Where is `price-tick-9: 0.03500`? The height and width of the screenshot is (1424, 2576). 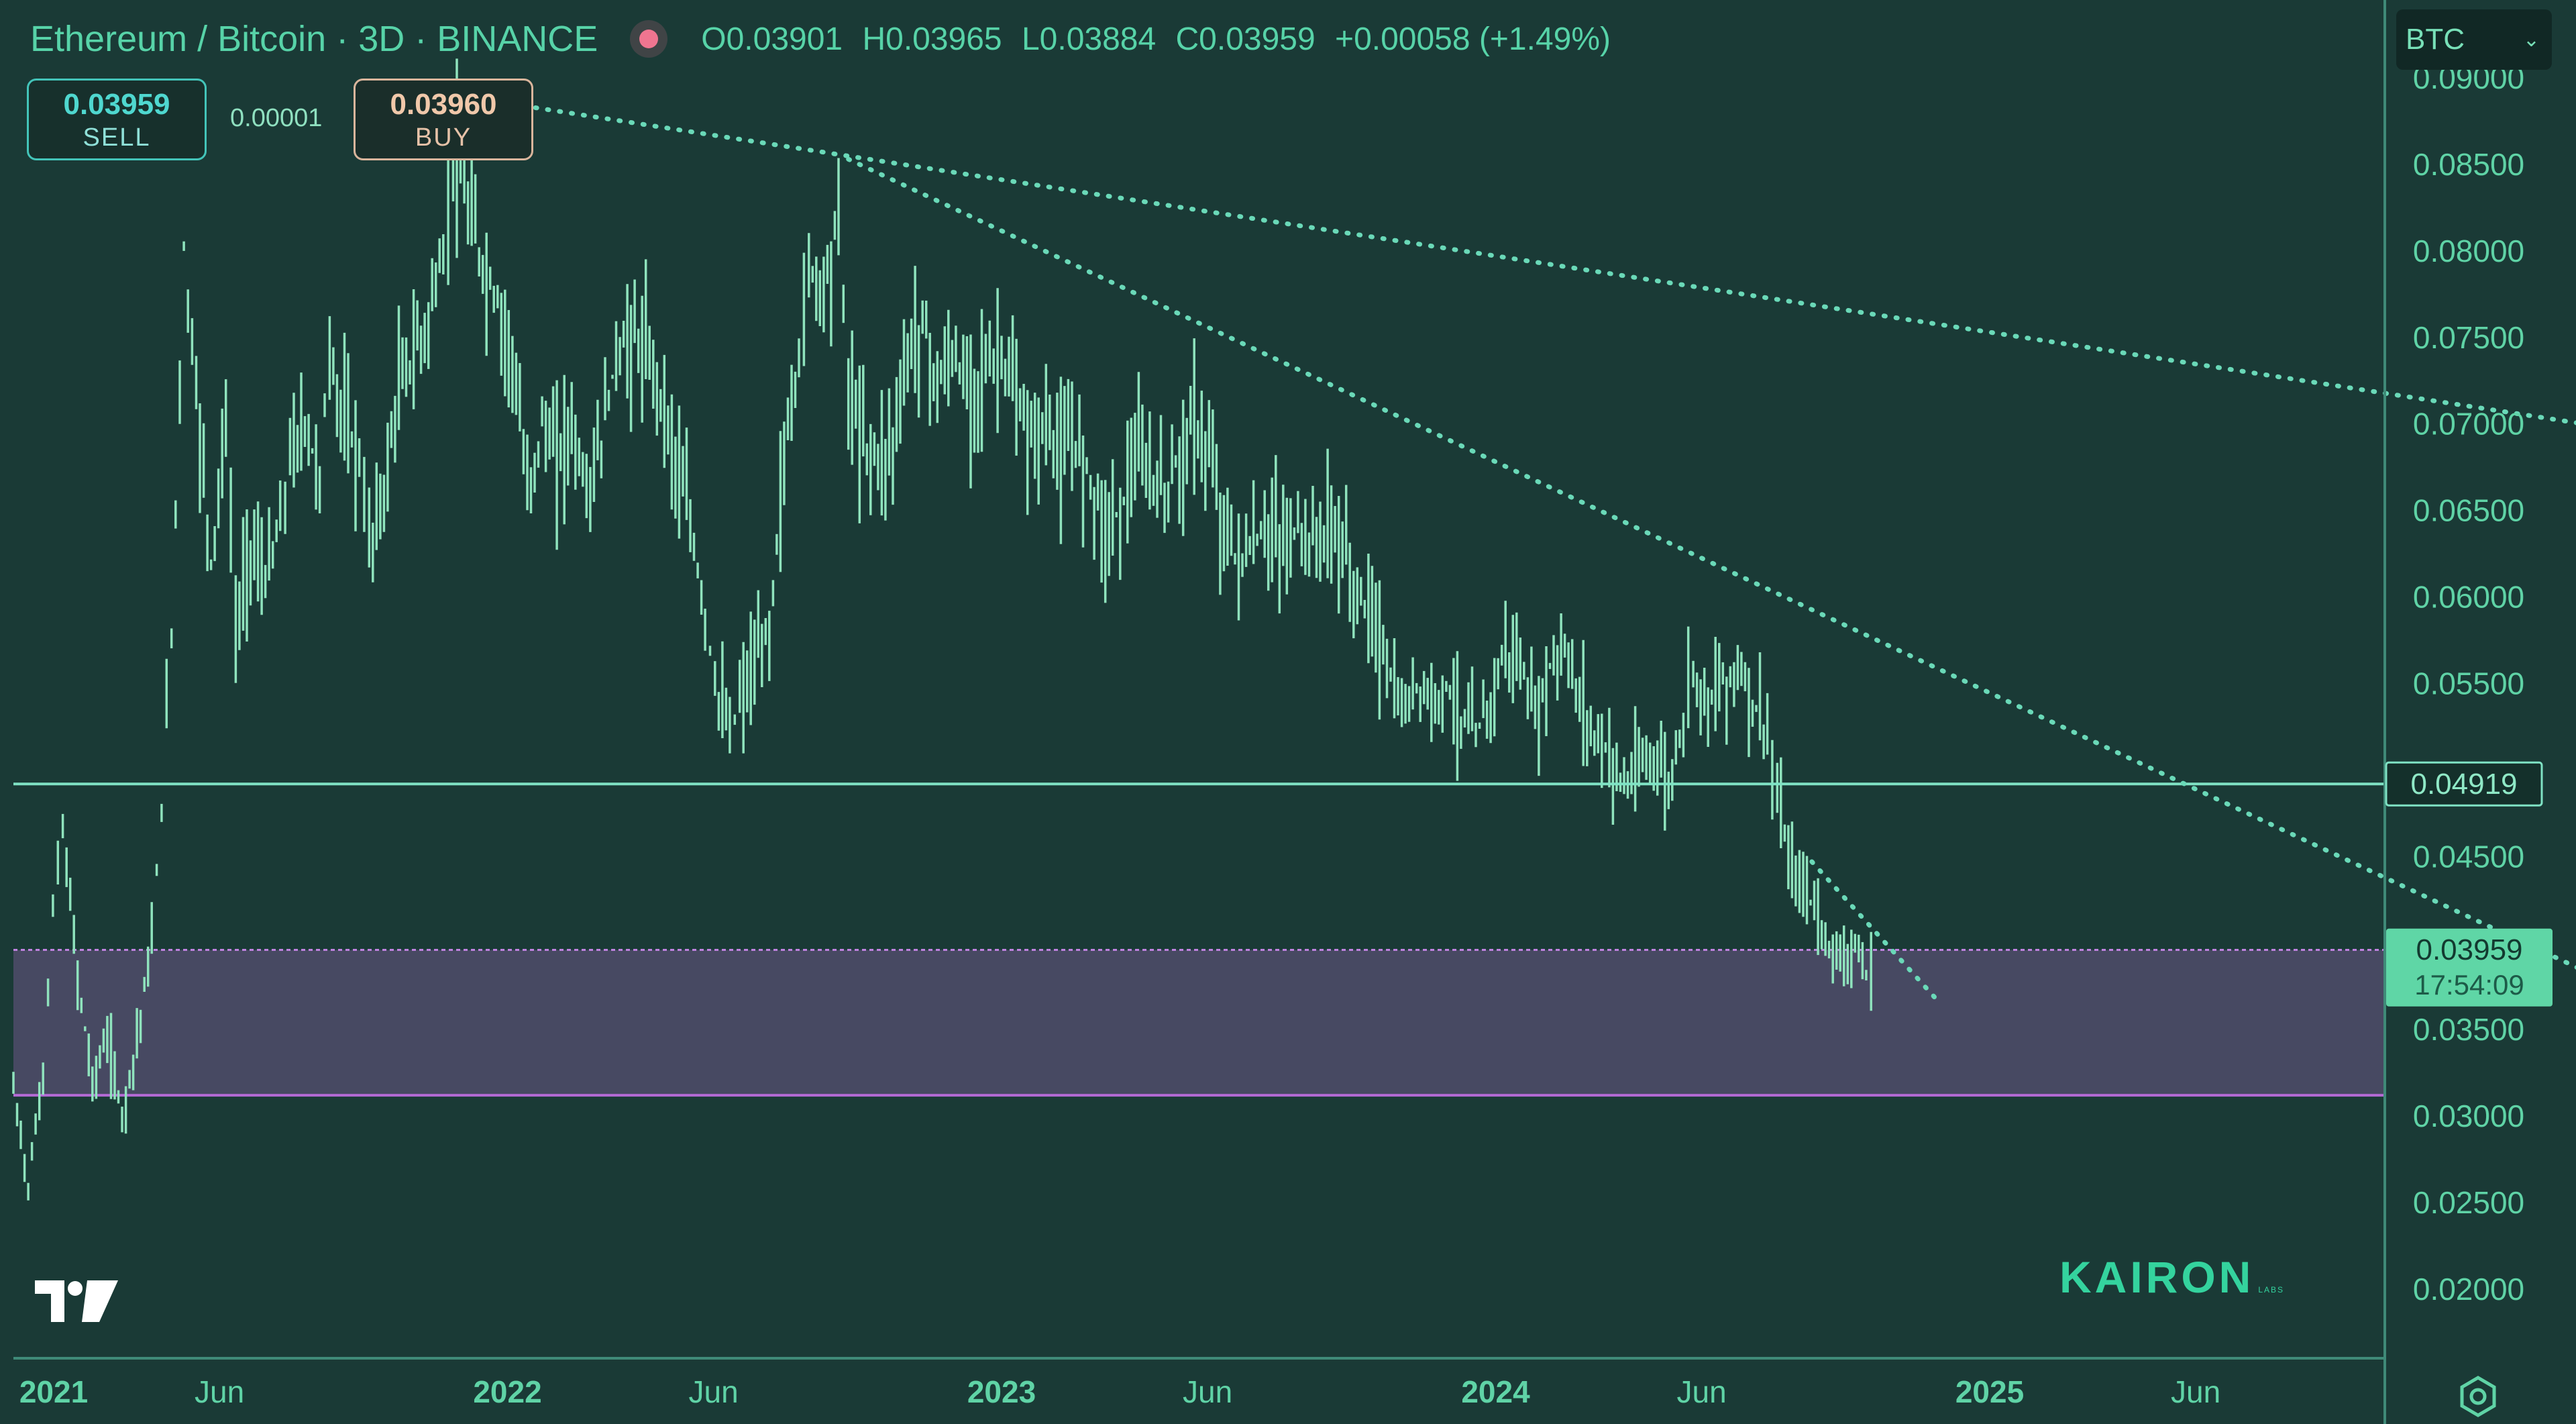
price-tick-9: 0.03500 is located at coordinates (2468, 1029).